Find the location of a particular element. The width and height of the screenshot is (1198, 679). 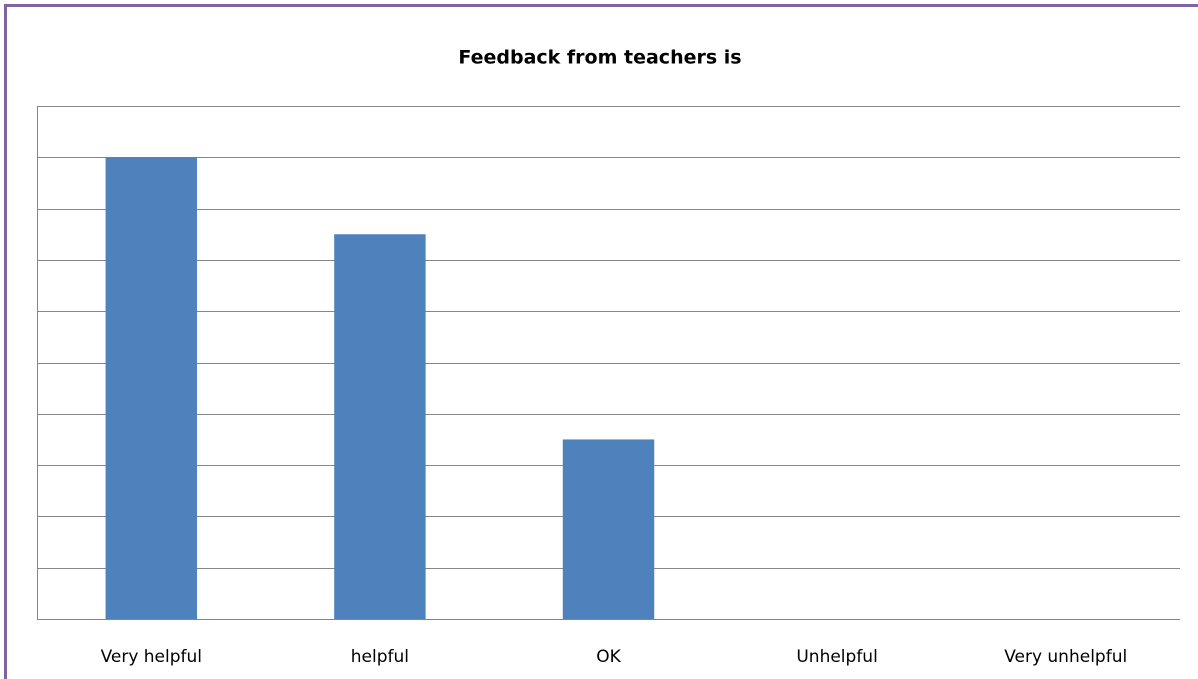

chart-title: Feedback from teachers is is located at coordinates (599, 58).